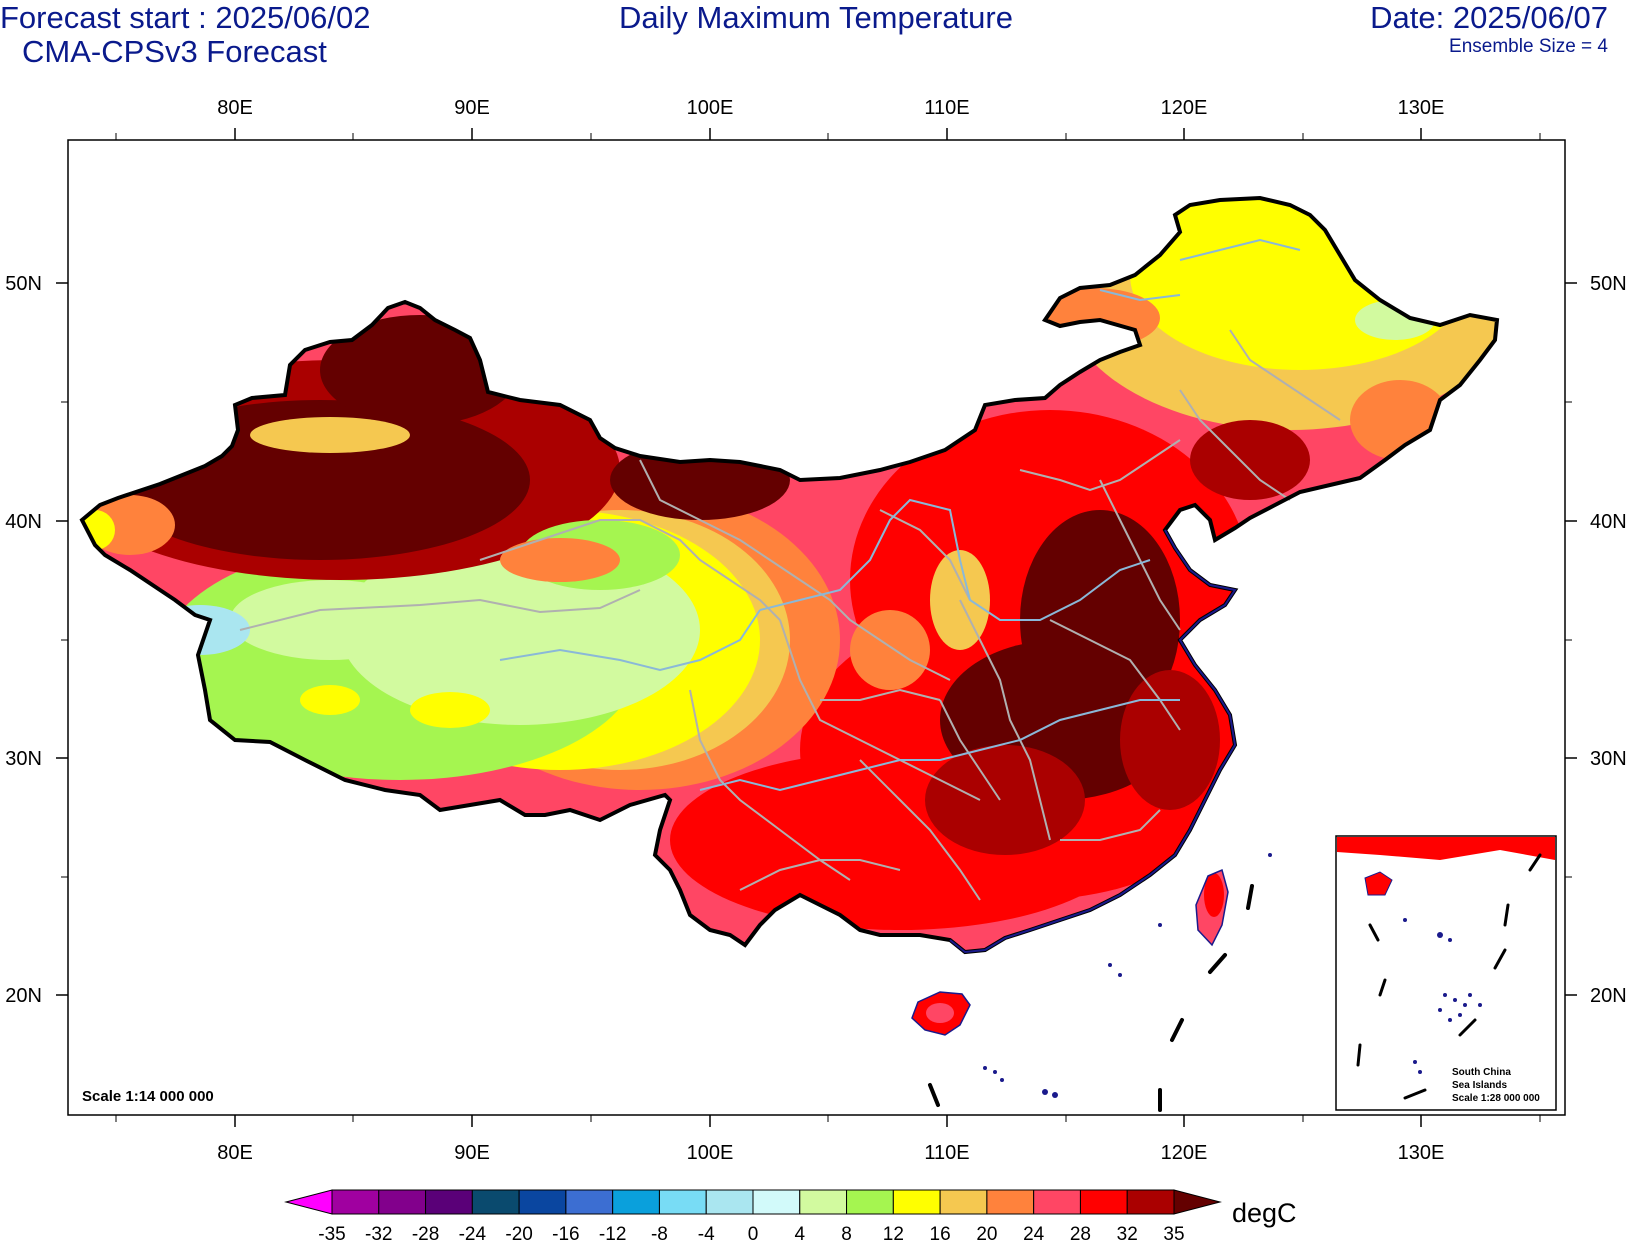 The height and width of the screenshot is (1241, 1632). Describe the element at coordinates (986, 1232) in the screenshot. I see `colorbar-tick-label: 20` at that location.